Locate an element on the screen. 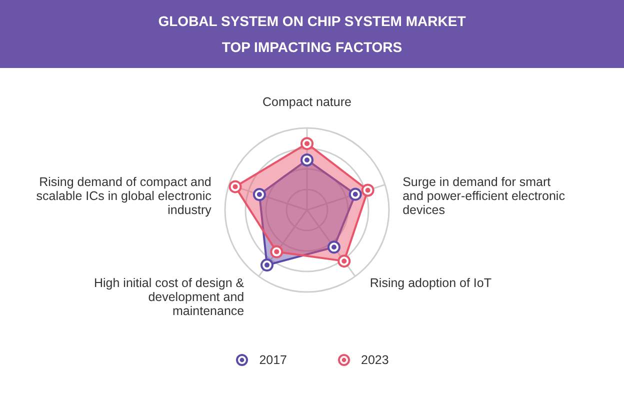 This screenshot has width=624, height=414. chart-subtitle: TOP IMPACTING FACTORS is located at coordinates (312, 47).